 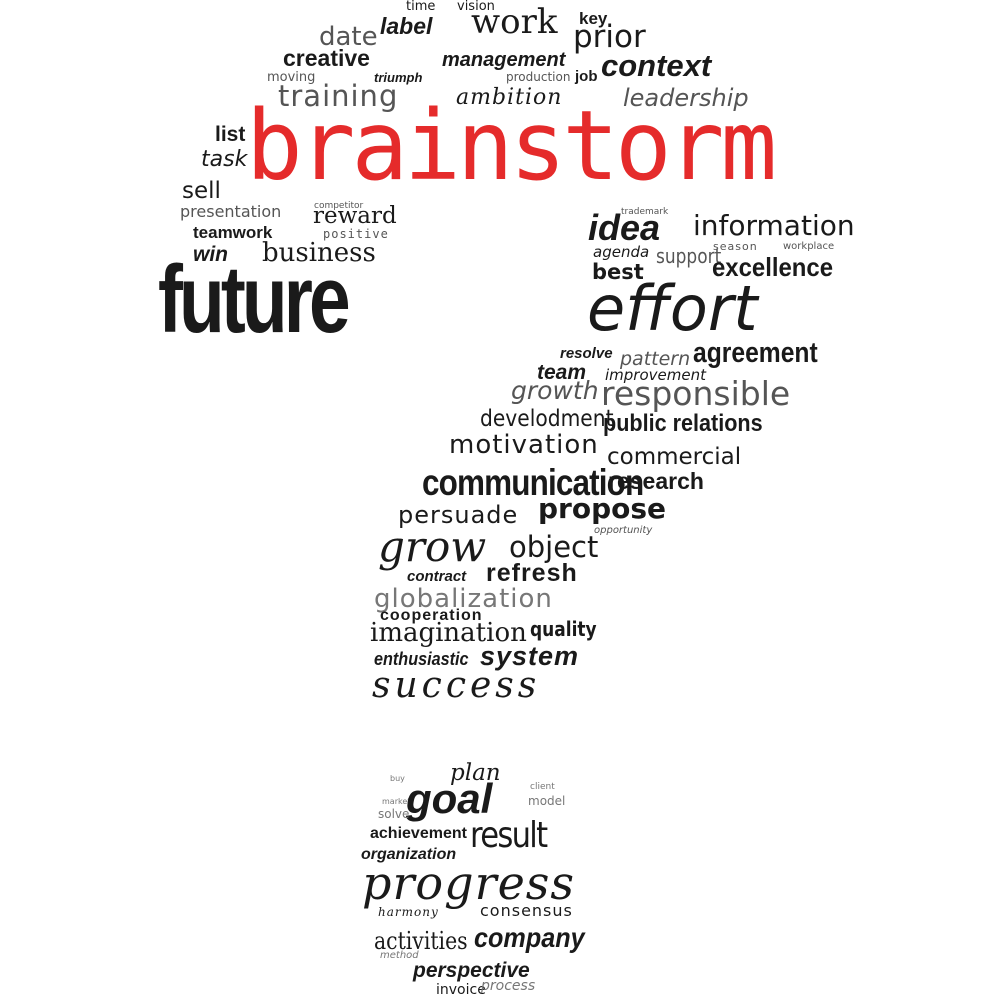 I want to click on word-quality: quality, so click(x=563, y=629).